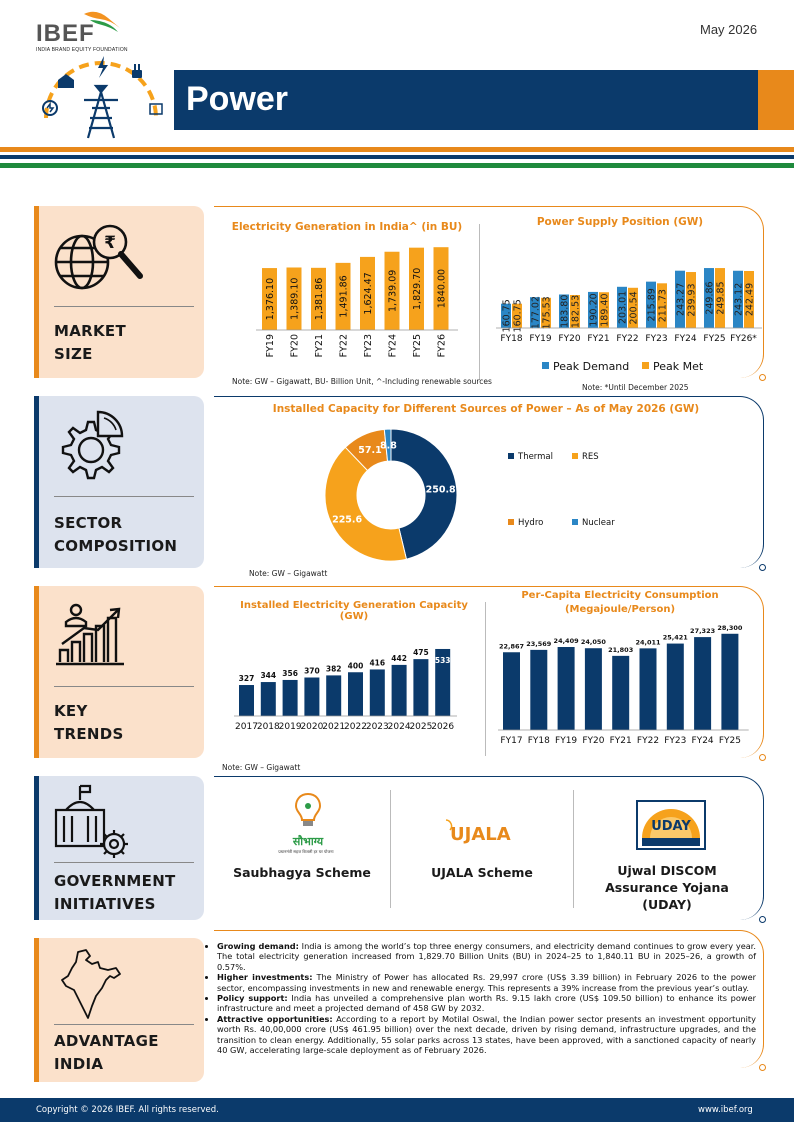 The height and width of the screenshot is (1122, 794). I want to click on slice-thermal, so click(424, 494).